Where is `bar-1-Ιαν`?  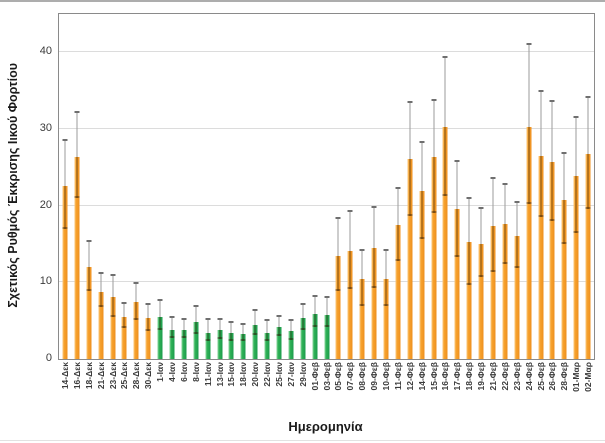 bar-1-Ιαν is located at coordinates (160, 337).